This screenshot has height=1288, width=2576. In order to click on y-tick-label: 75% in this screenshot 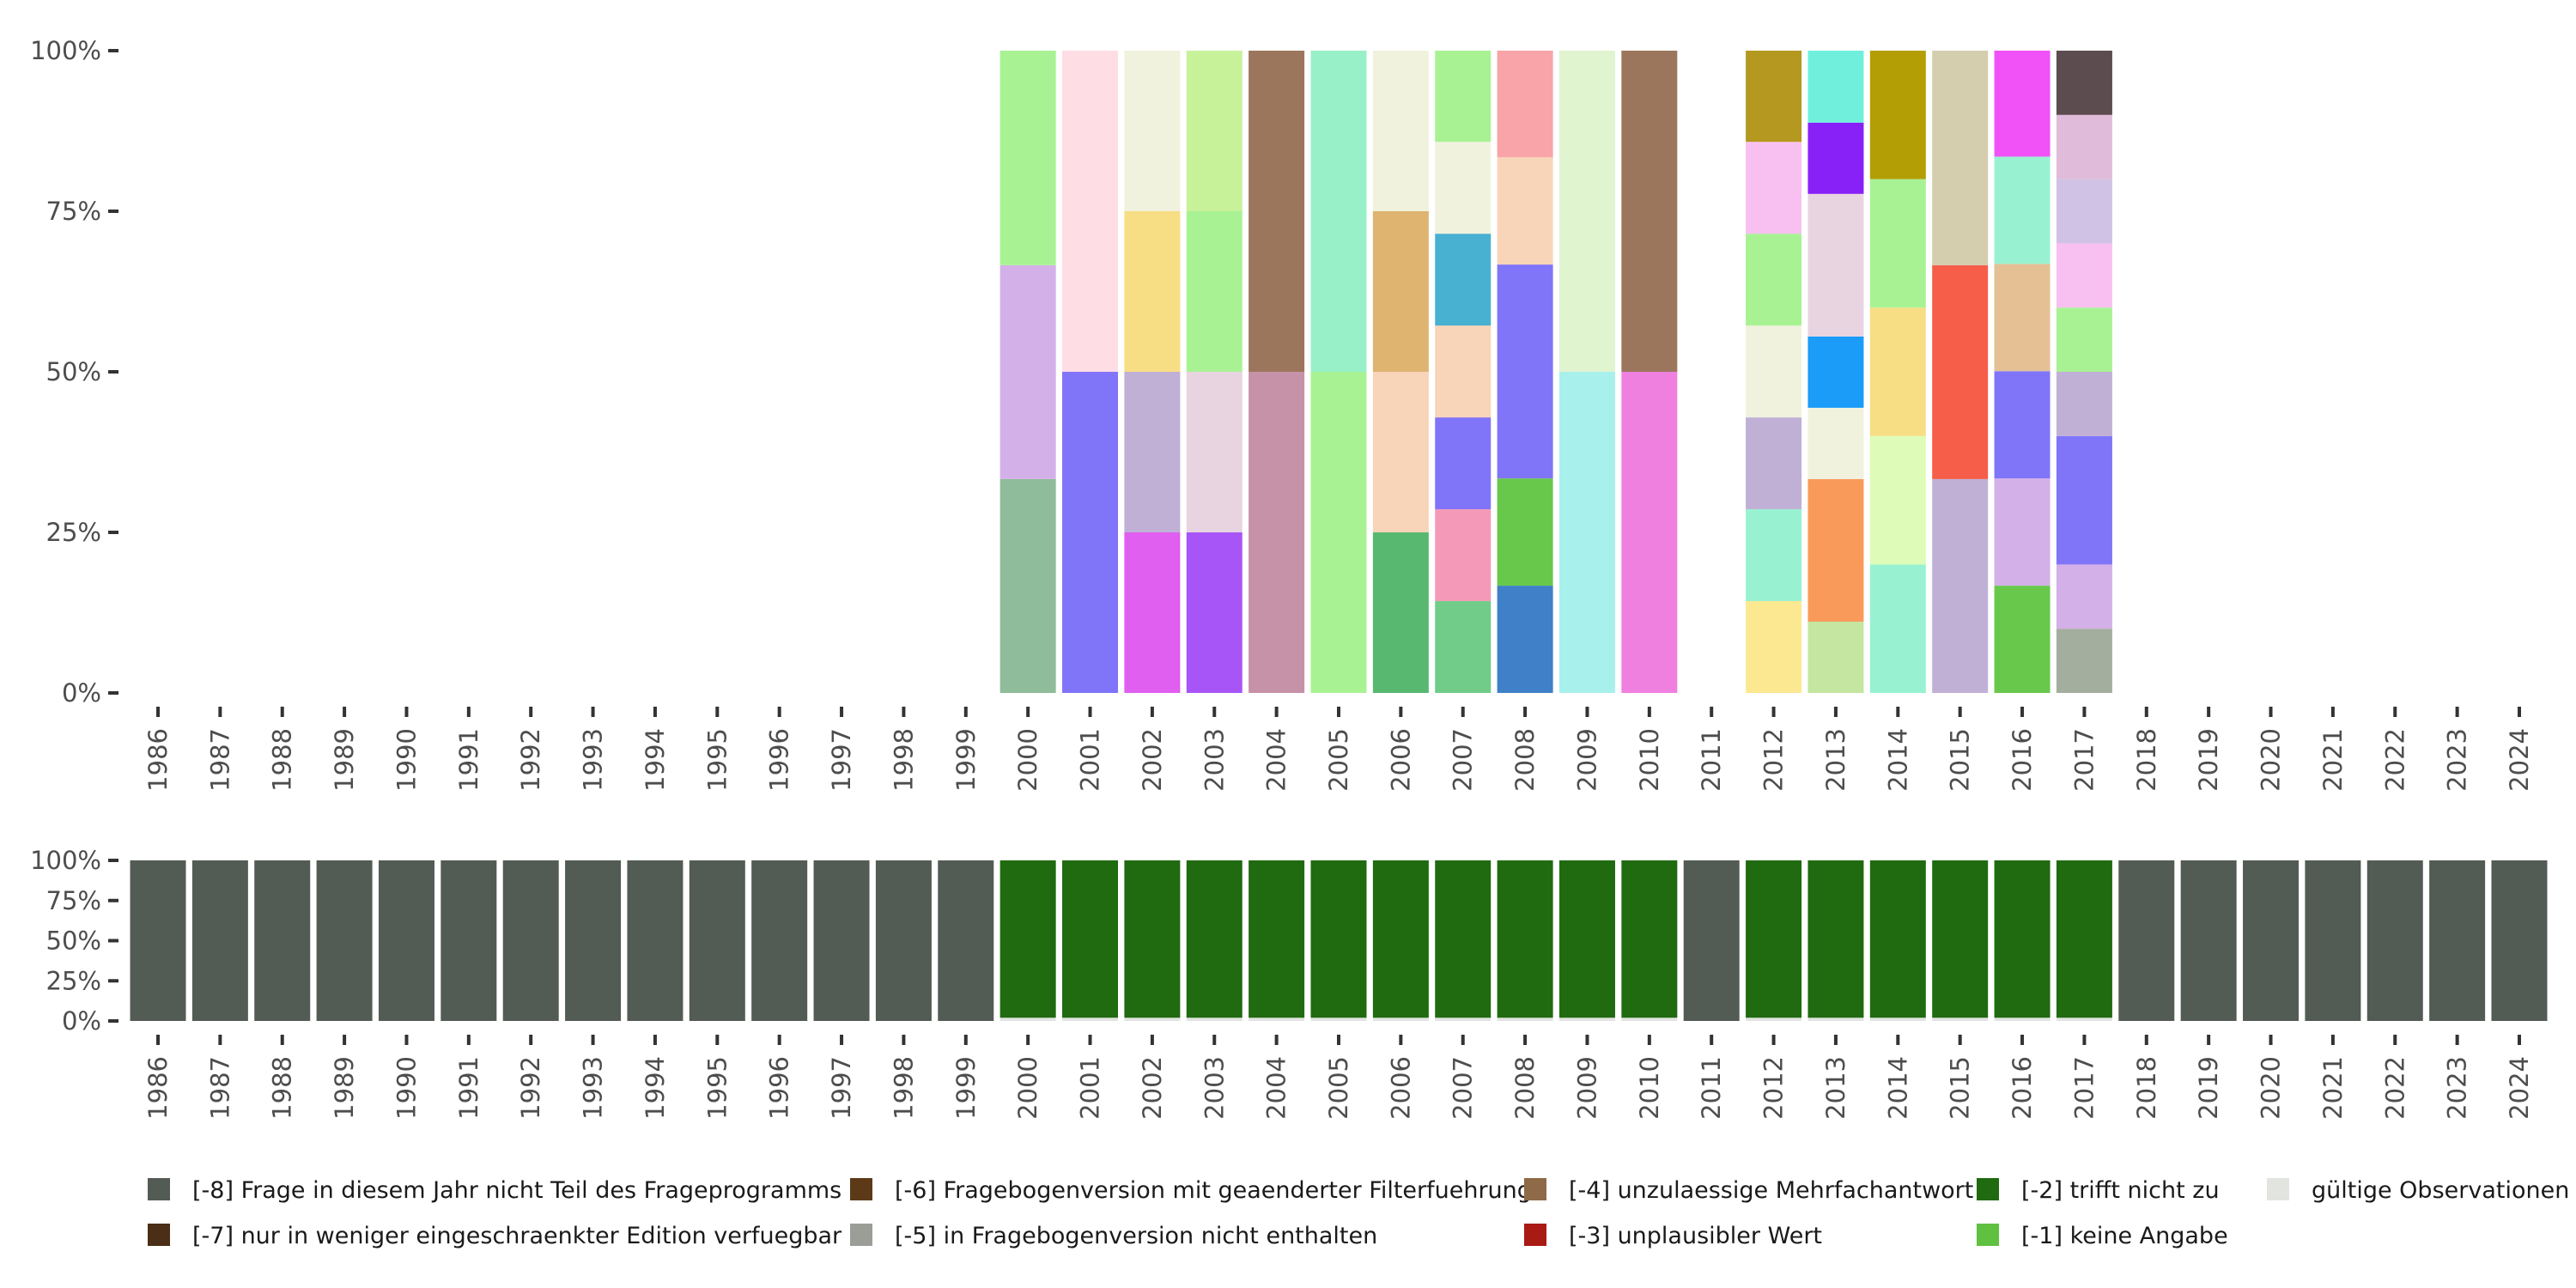, I will do `click(74, 900)`.